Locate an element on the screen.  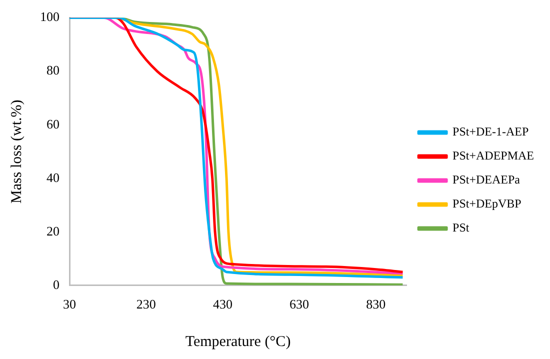
x-tick-label: 630 is located at coordinates (300, 304).